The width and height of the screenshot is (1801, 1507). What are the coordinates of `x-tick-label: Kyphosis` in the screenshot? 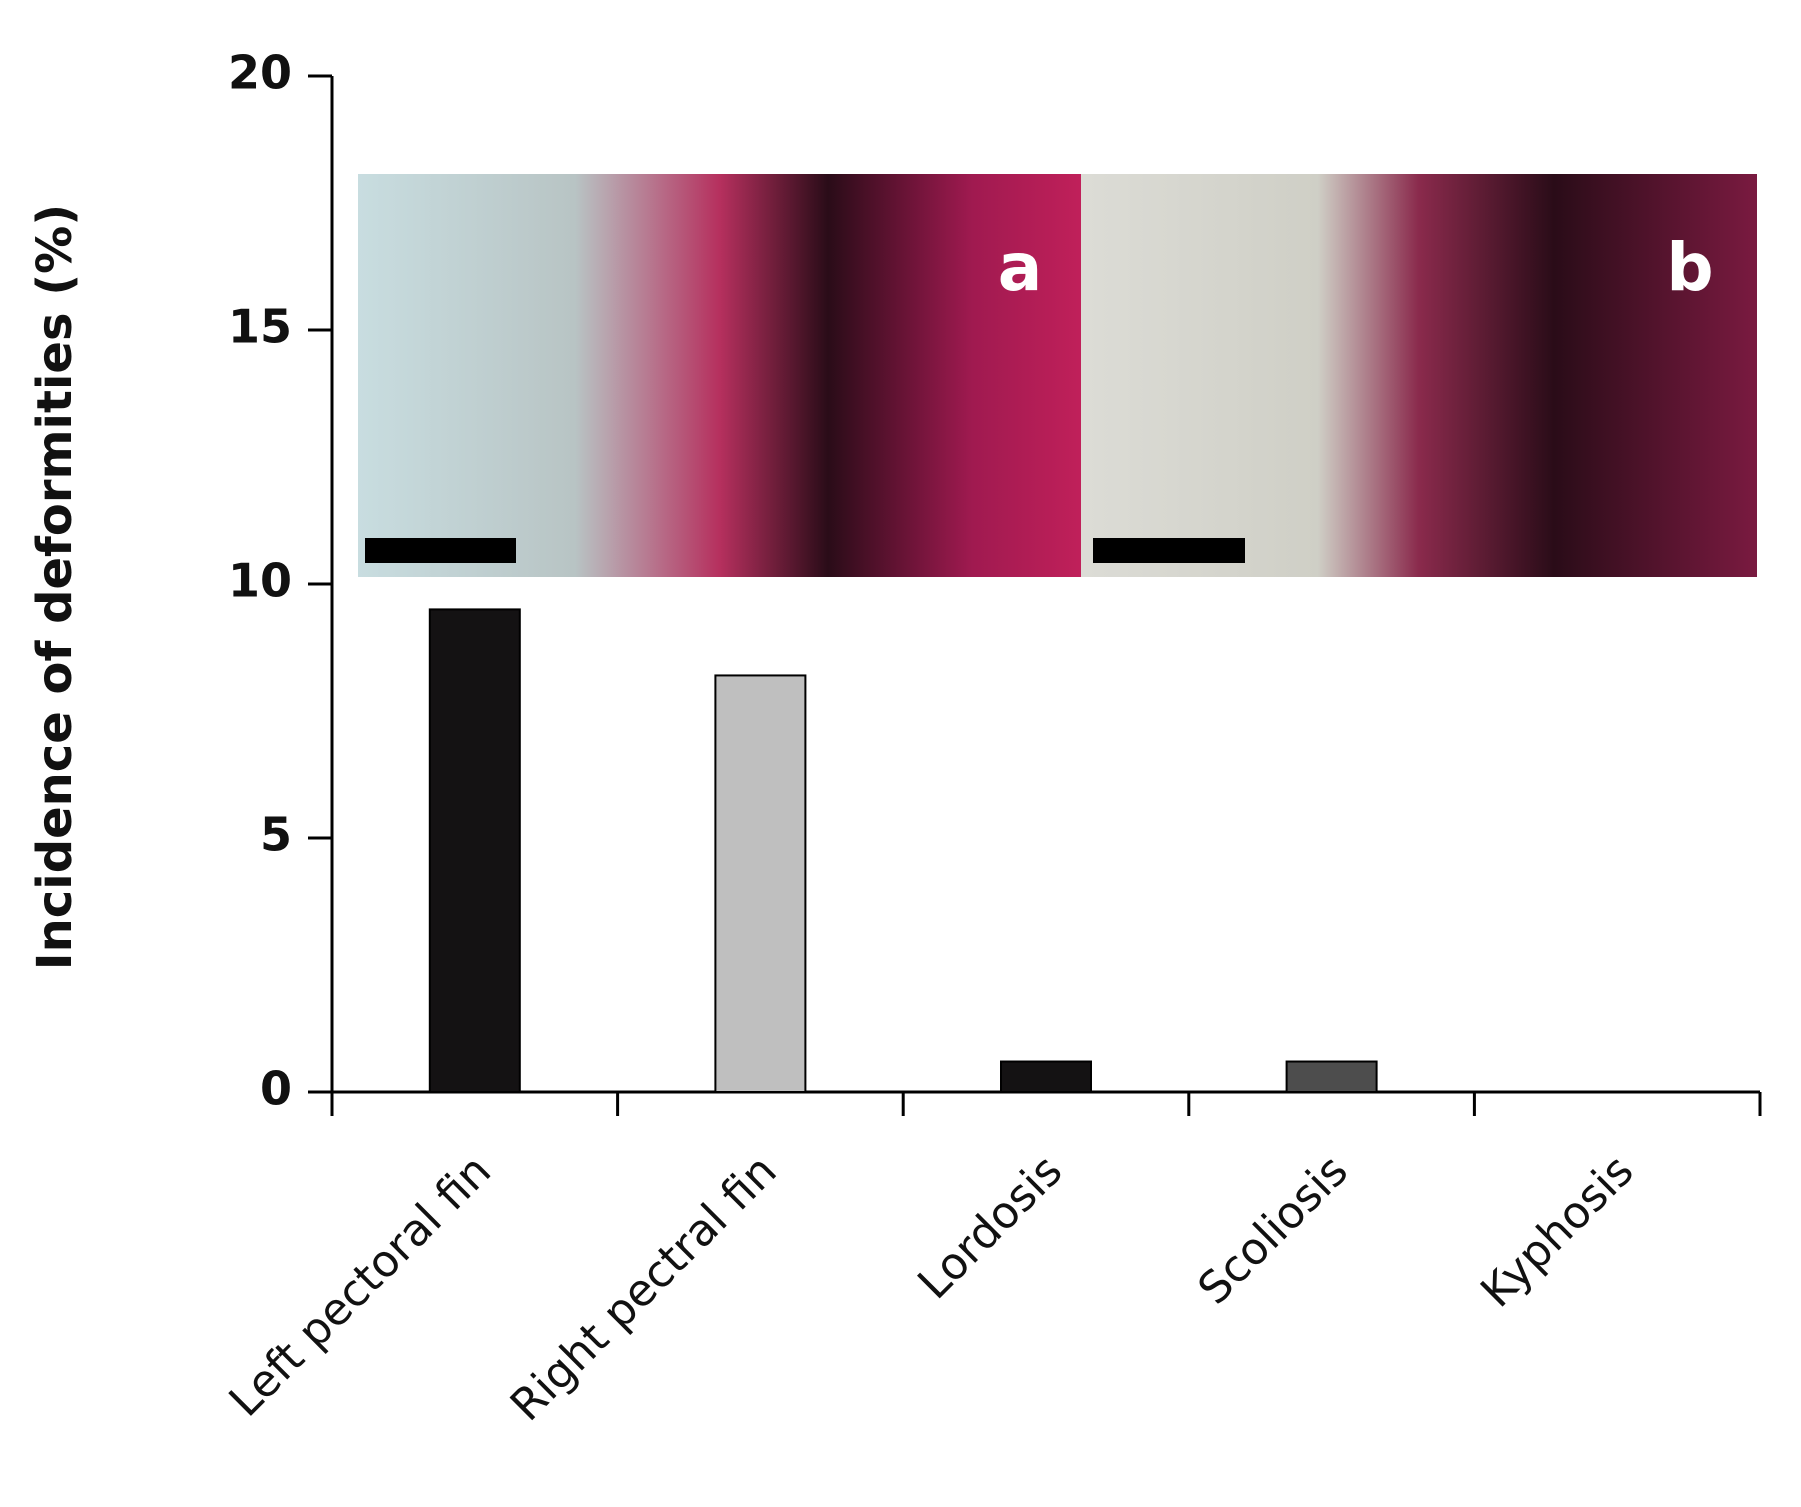 It's located at (1557, 1231).